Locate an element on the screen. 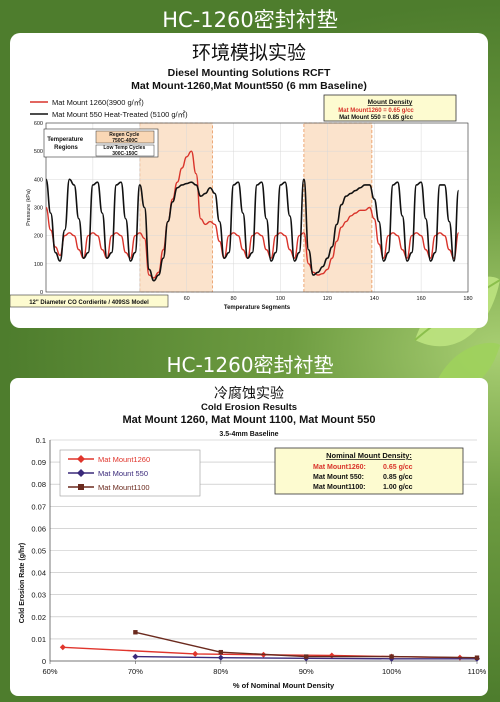 This screenshot has height=702, width=500. rcft-title: Diesel Mounting Solutions RCFT is located at coordinates (249, 73).